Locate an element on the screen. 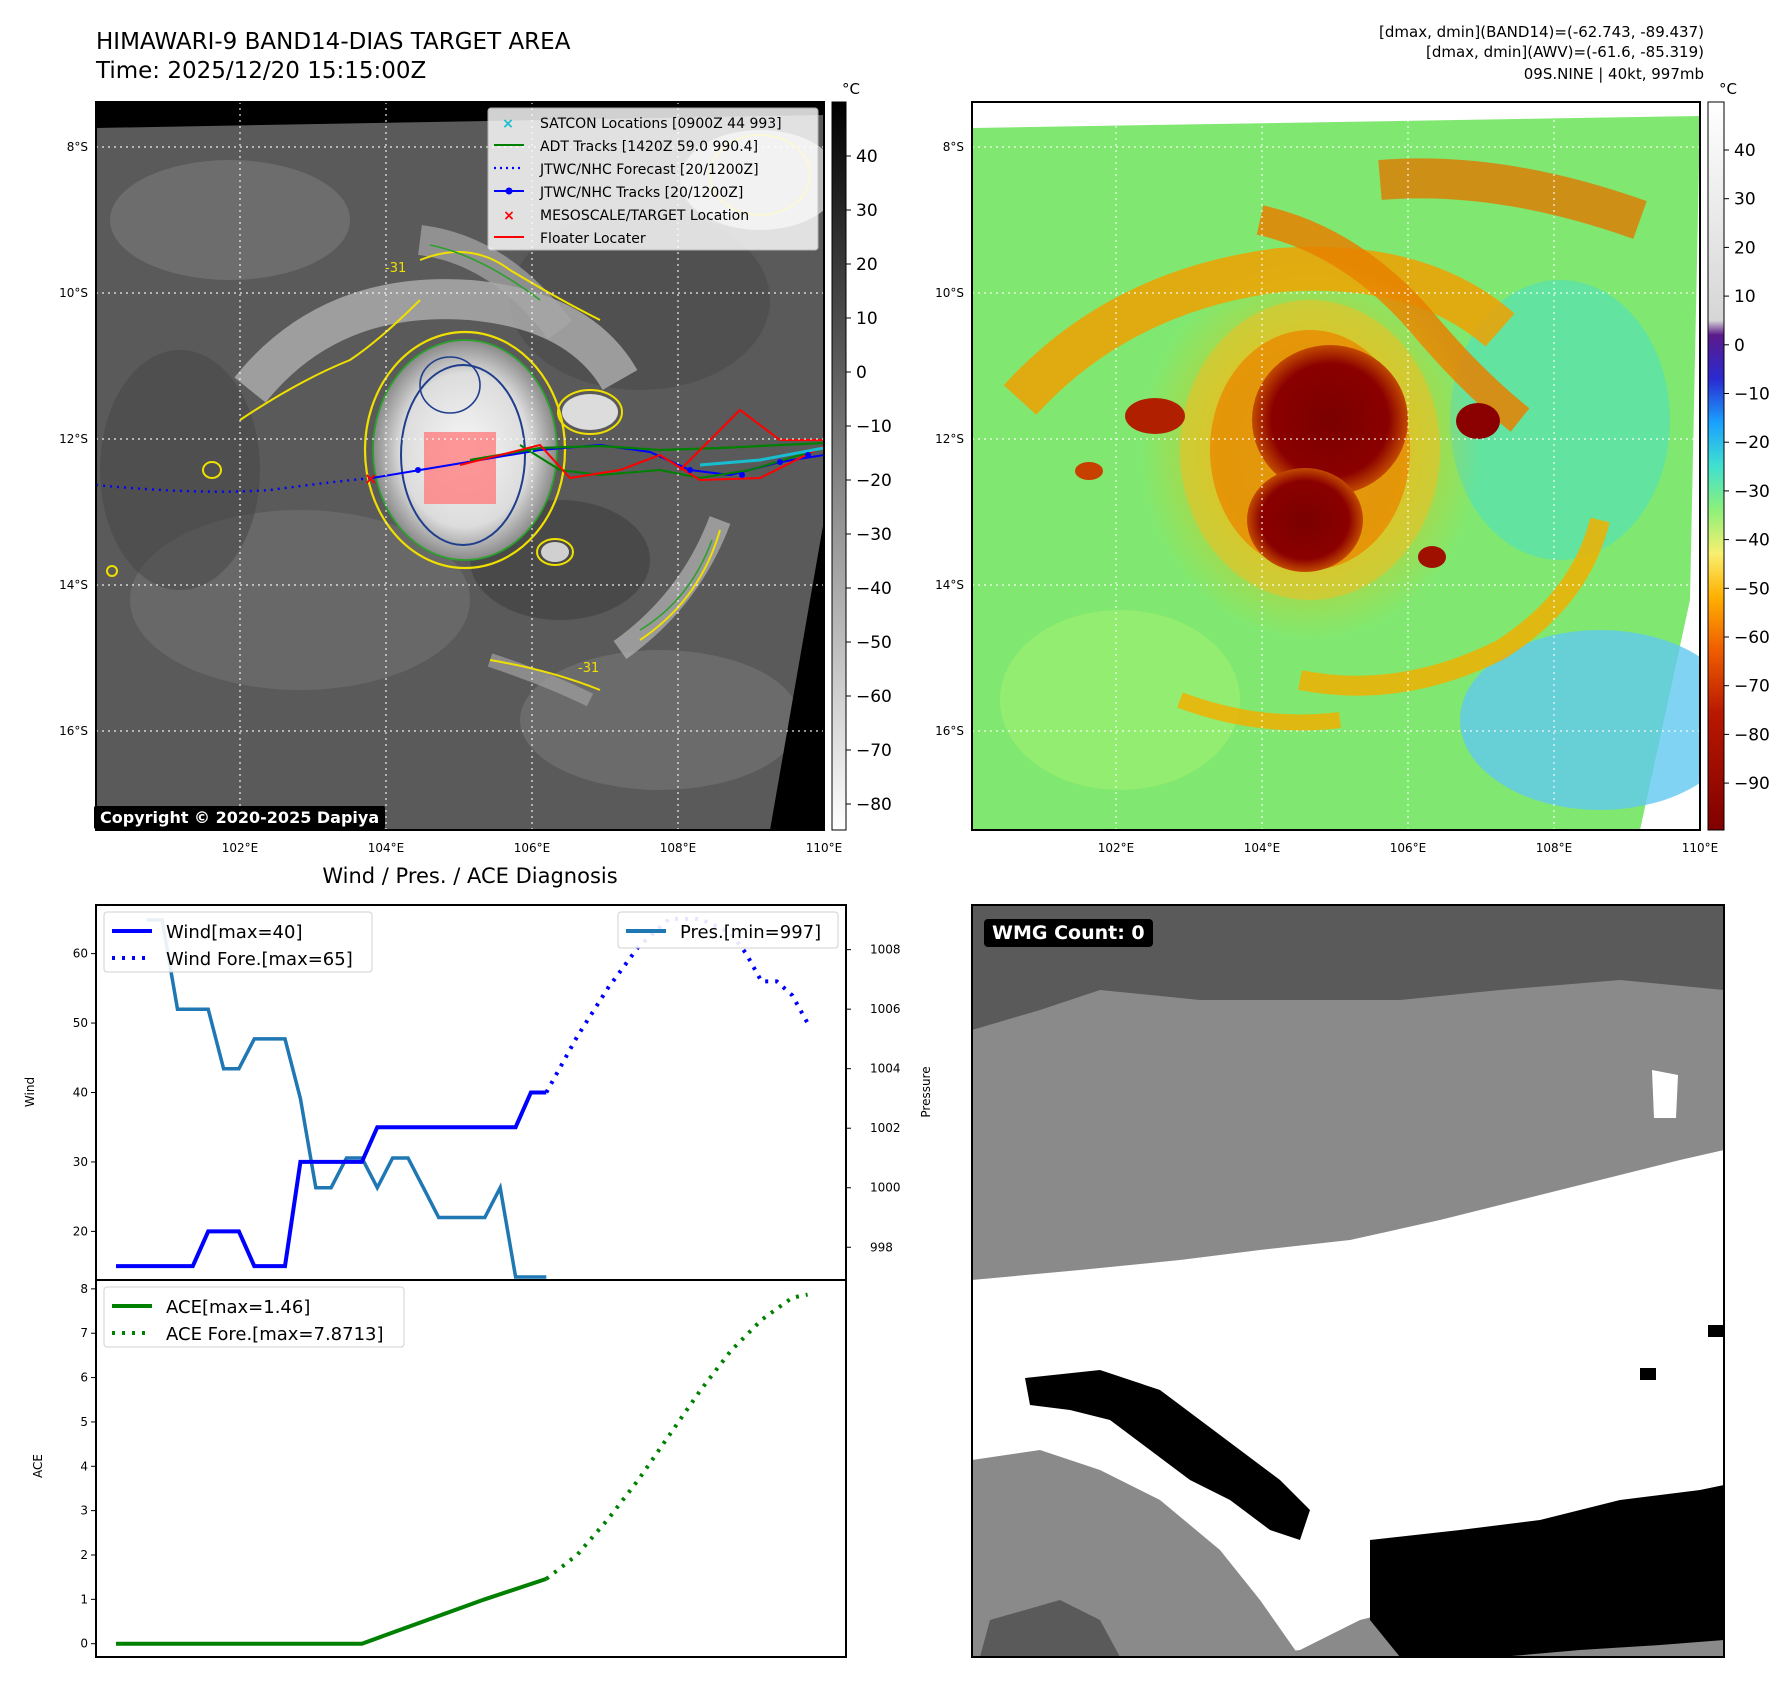 Image resolution: width=1788 pixels, height=1690 pixels. pressure-axis-tick-label: 1006 is located at coordinates (885, 1009).